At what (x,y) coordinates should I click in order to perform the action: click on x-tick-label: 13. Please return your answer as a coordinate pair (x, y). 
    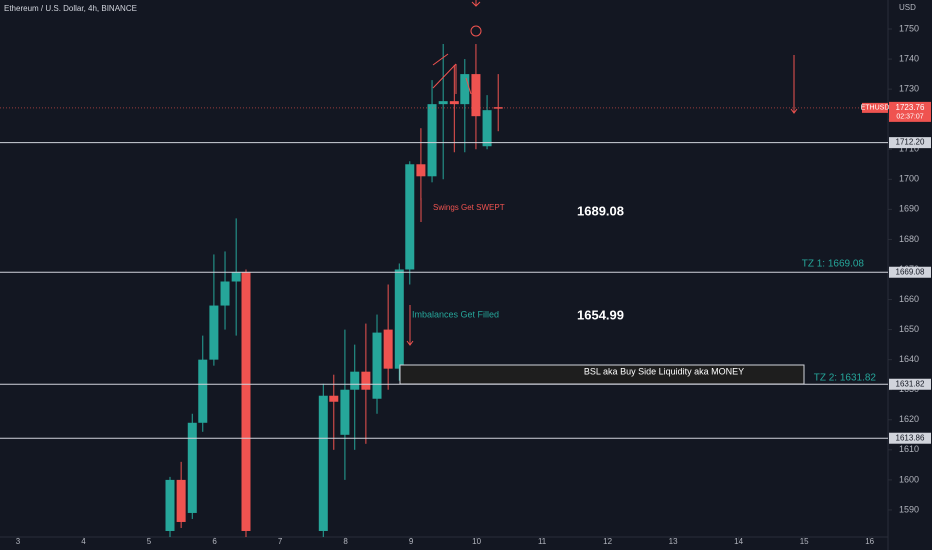
    Looking at the image, I should click on (673, 541).